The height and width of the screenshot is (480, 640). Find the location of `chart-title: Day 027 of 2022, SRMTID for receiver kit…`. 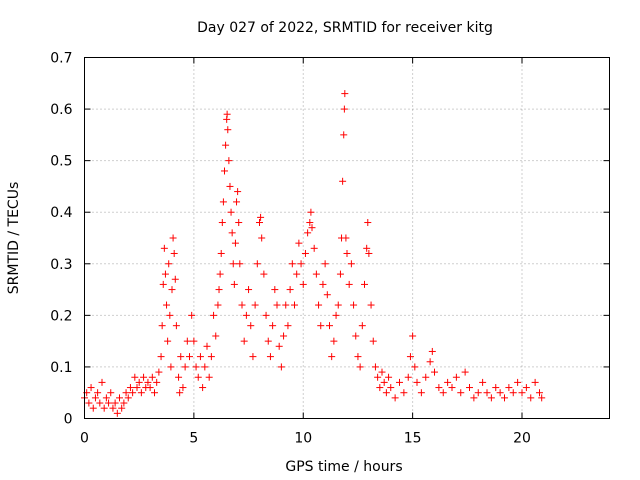

chart-title: Day 027 of 2022, SRMTID for receiver kit… is located at coordinates (345, 28).